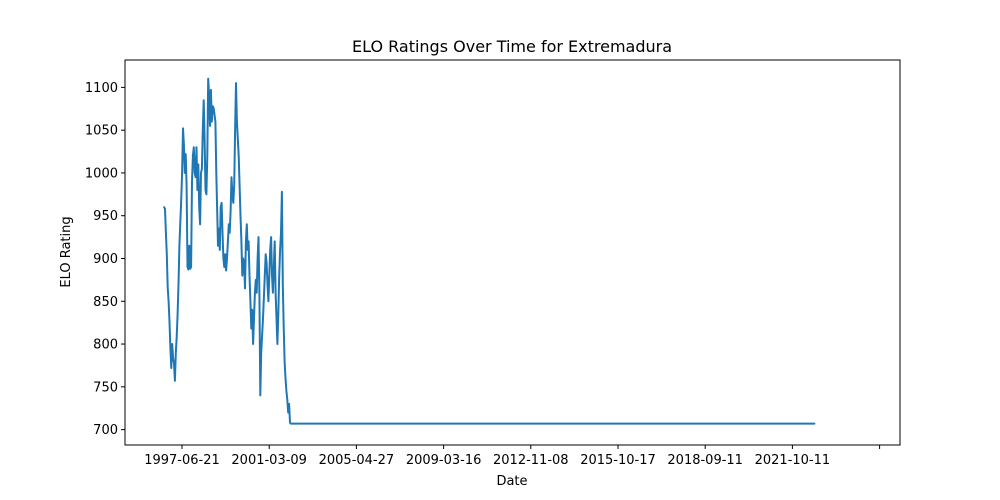  What do you see at coordinates (101, 131) in the screenshot?
I see `y-tick-label: 1050` at bounding box center [101, 131].